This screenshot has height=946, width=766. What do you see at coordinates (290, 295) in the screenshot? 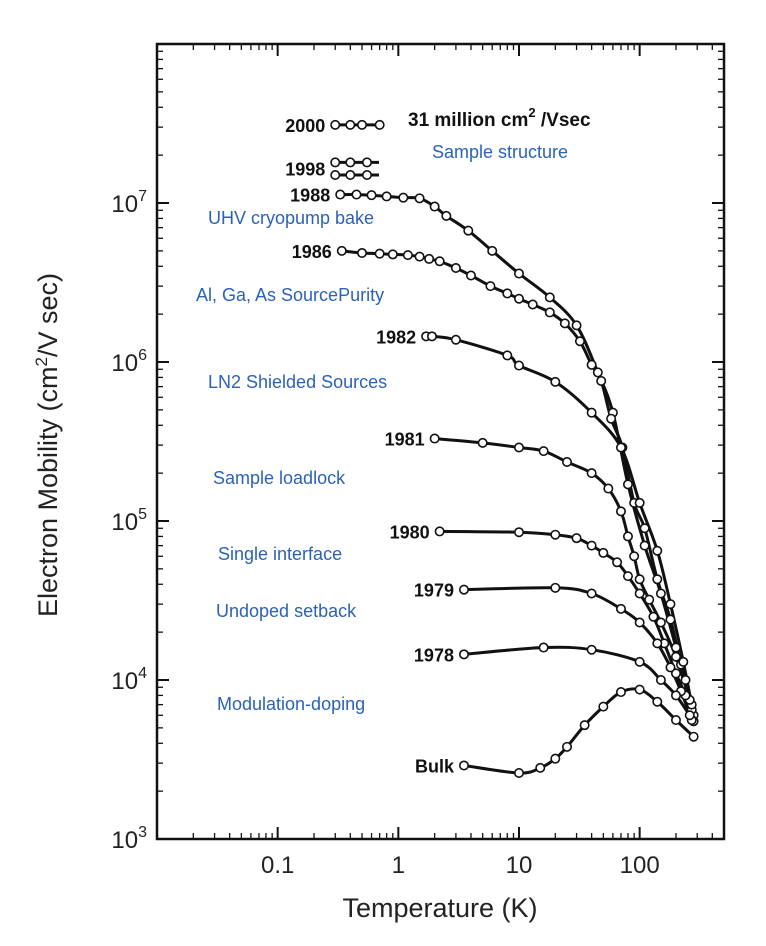
I see `annotation-al-ga-as-sourcepurity: Al, Ga, As SourcePurity` at bounding box center [290, 295].